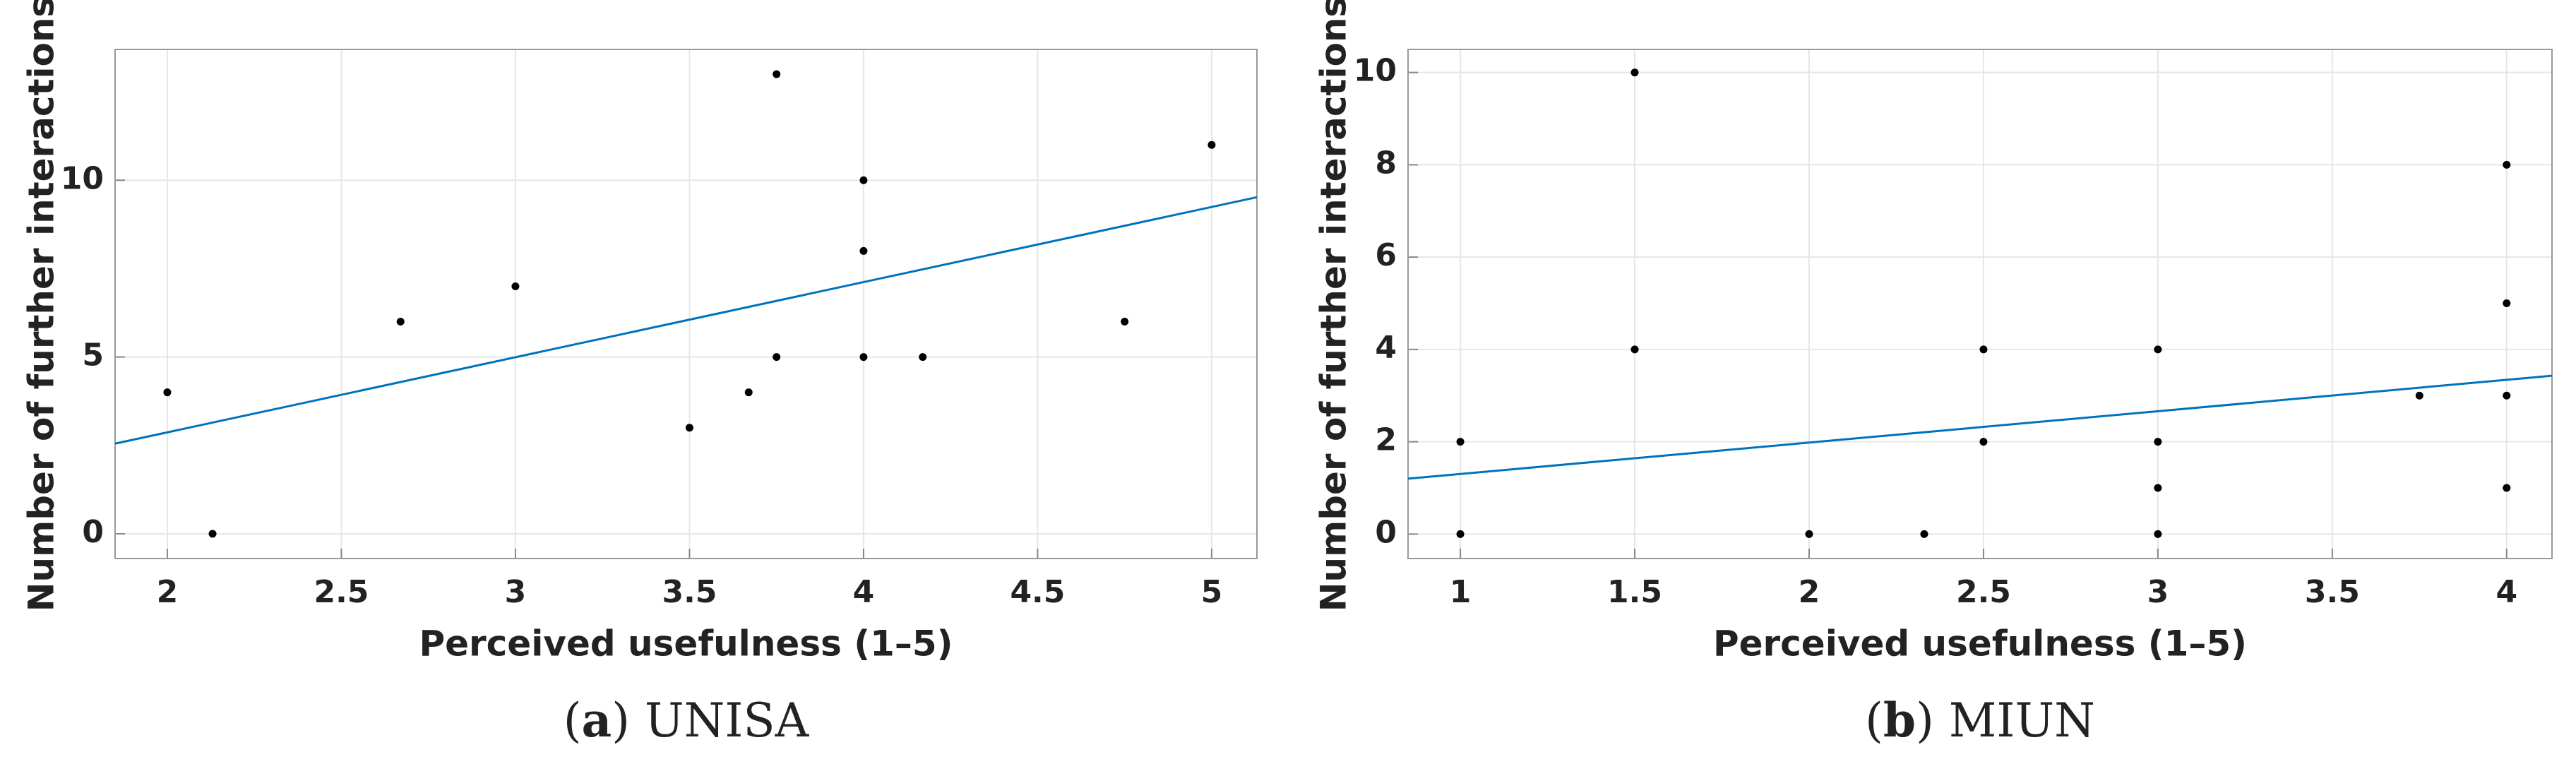 This screenshot has width=2576, height=776. I want to click on caption-part: a, so click(596, 720).